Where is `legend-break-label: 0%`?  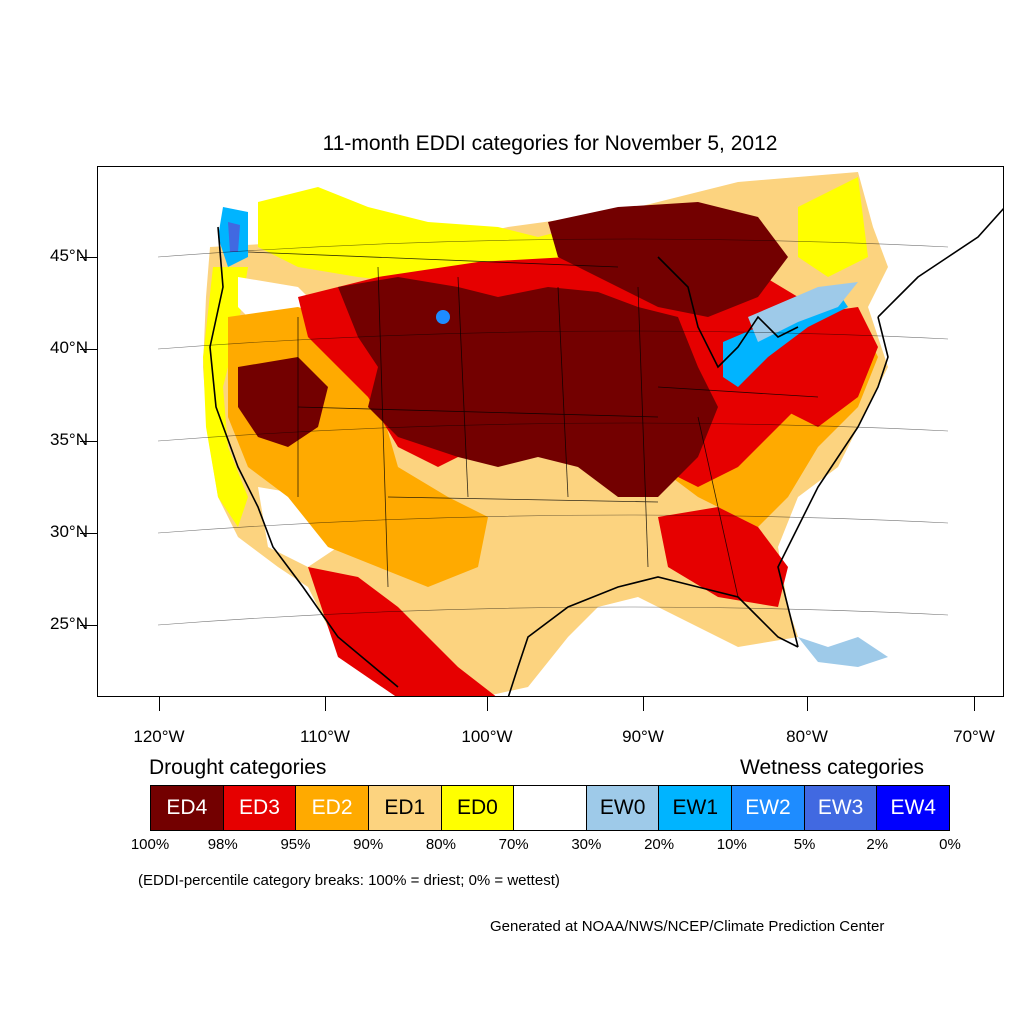
legend-break-label: 0% is located at coordinates (950, 844).